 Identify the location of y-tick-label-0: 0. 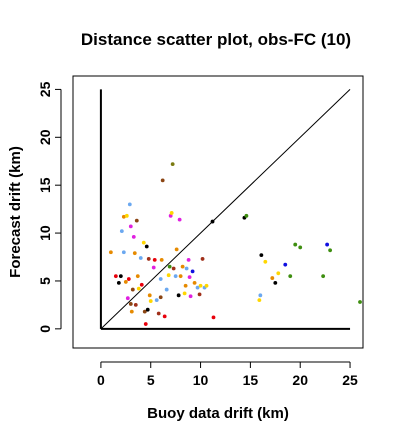
(45, 329).